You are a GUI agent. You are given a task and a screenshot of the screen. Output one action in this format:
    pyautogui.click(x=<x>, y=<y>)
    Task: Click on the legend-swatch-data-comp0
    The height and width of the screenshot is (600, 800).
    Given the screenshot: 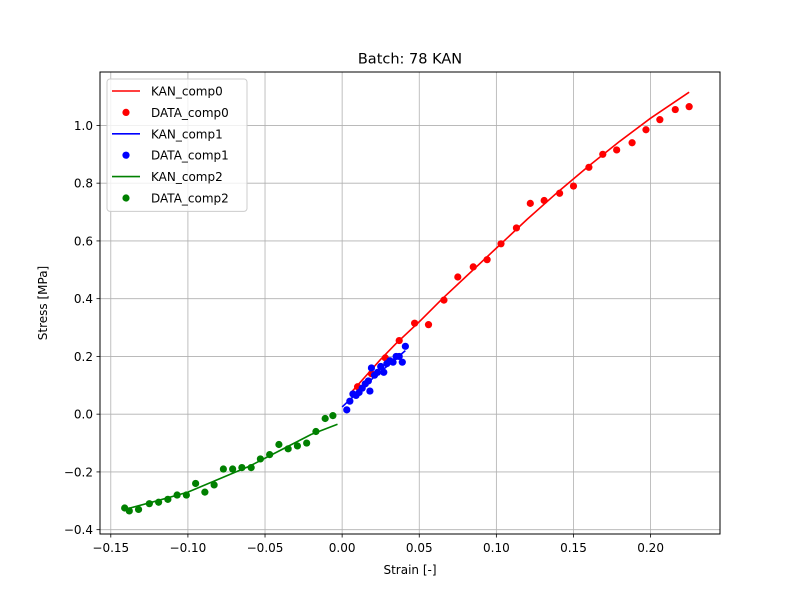 What is the action you would take?
    pyautogui.click(x=126, y=112)
    